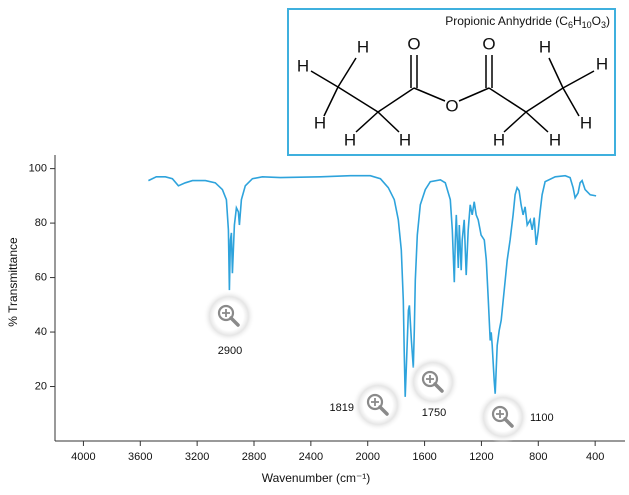 The width and height of the screenshot is (629, 495). What do you see at coordinates (41, 386) in the screenshot?
I see `y-tick-label: 20` at bounding box center [41, 386].